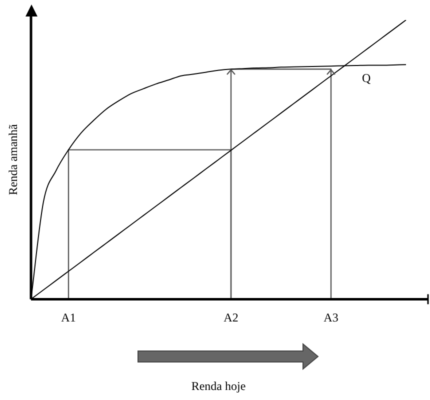 This screenshot has height=400, width=430. Describe the element at coordinates (13, 159) in the screenshot. I see `y-axis-title: Renda amanhã` at that location.